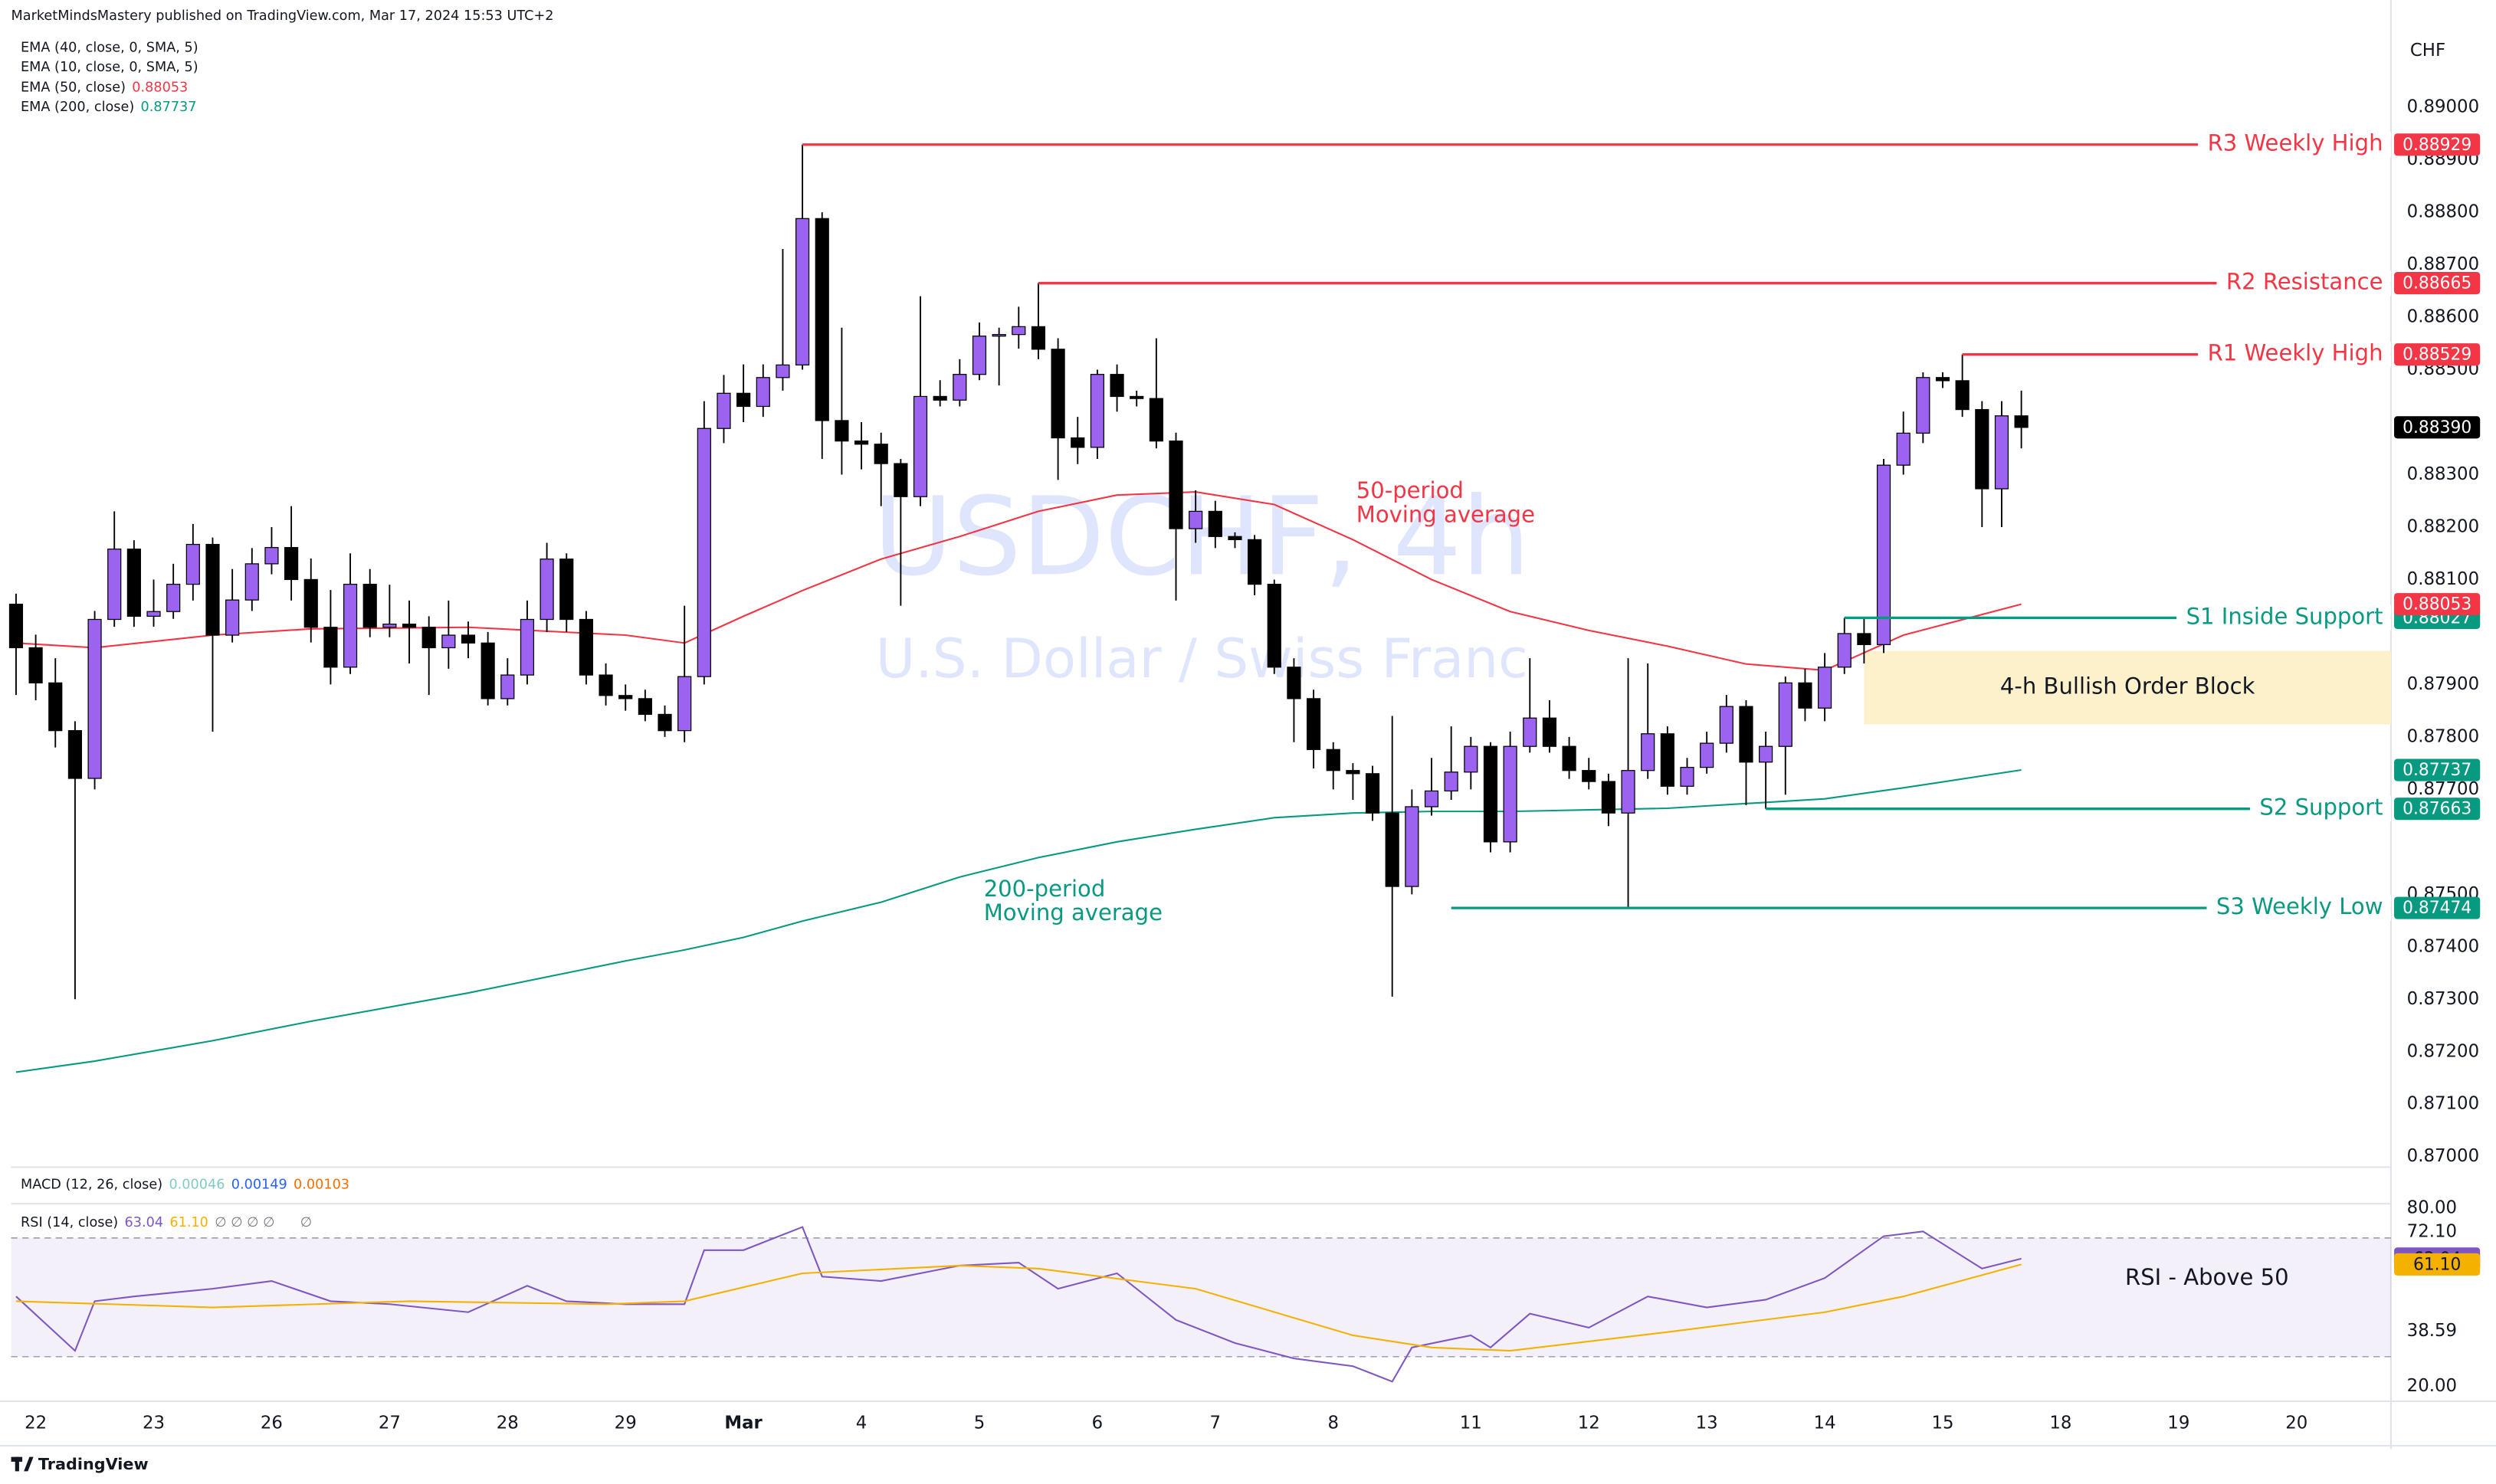 This screenshot has width=2496, height=1484. Describe the element at coordinates (2443, 946) in the screenshot. I see `y-tick-label: 0.87400` at that location.